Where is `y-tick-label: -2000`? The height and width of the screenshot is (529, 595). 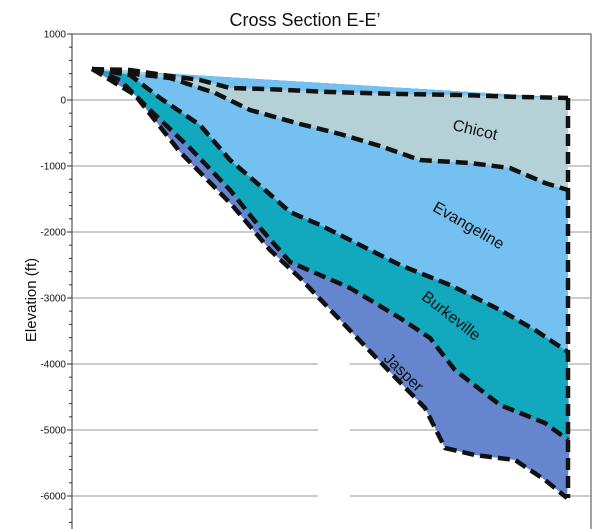
y-tick-label: -2000 is located at coordinates (53, 233).